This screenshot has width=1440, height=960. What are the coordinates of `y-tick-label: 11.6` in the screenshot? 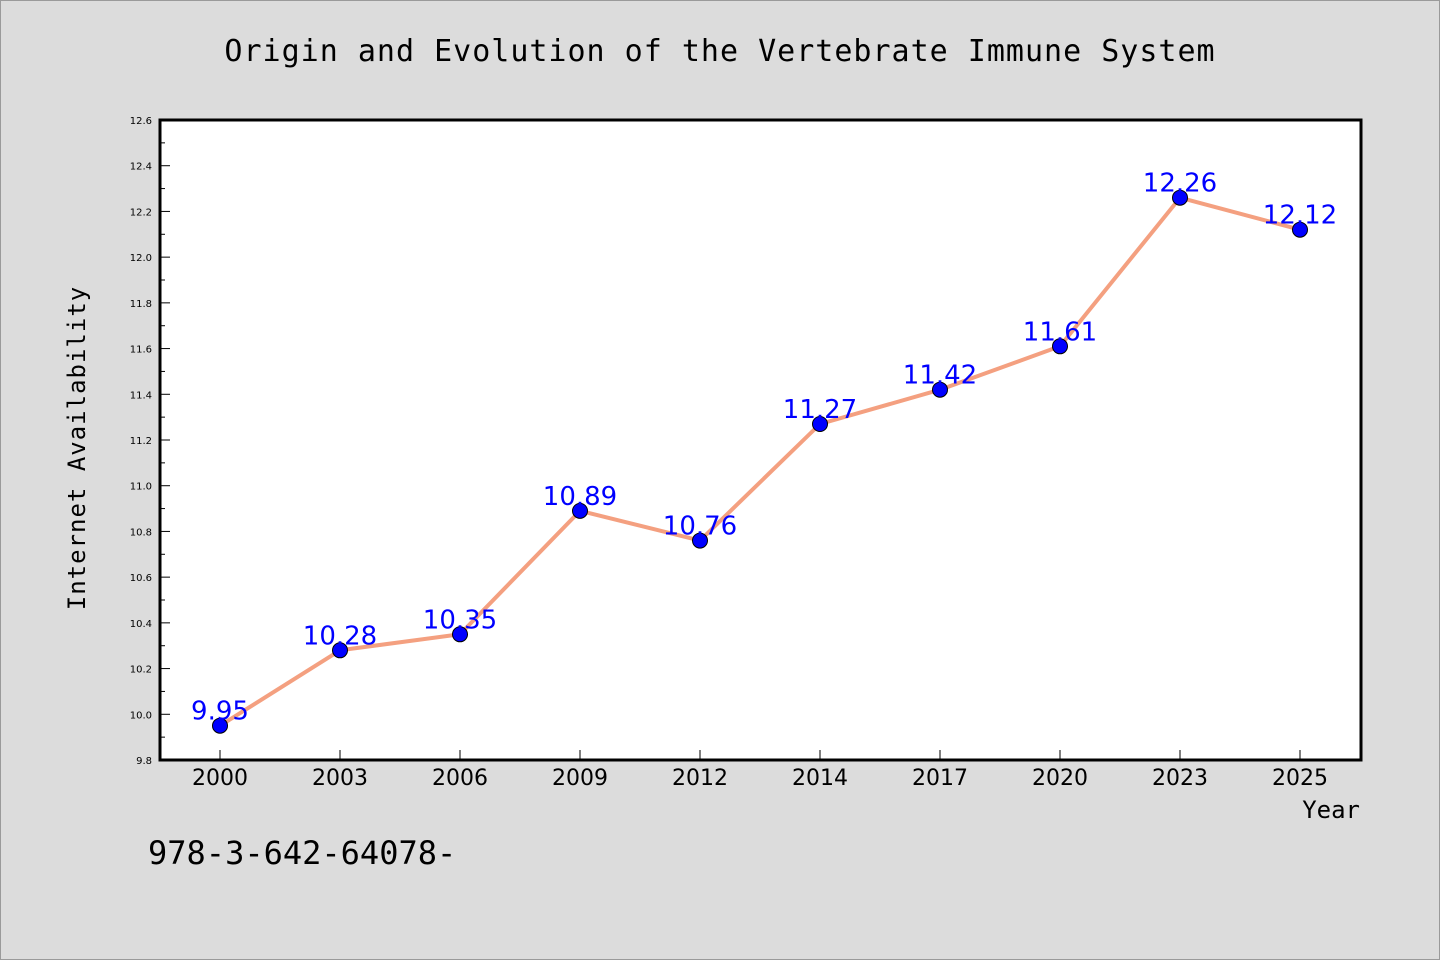 It's located at (141, 350).